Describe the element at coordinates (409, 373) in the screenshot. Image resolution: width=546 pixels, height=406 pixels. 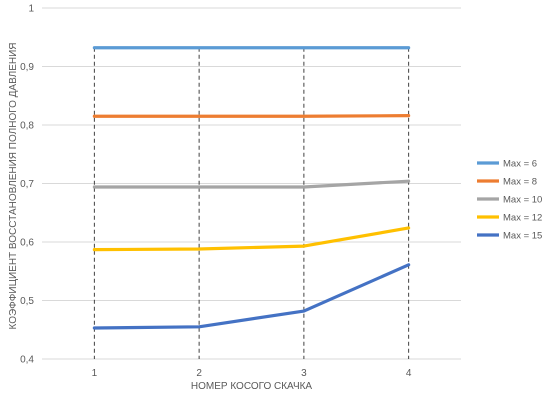
I see `x-tick-label: 4` at that location.